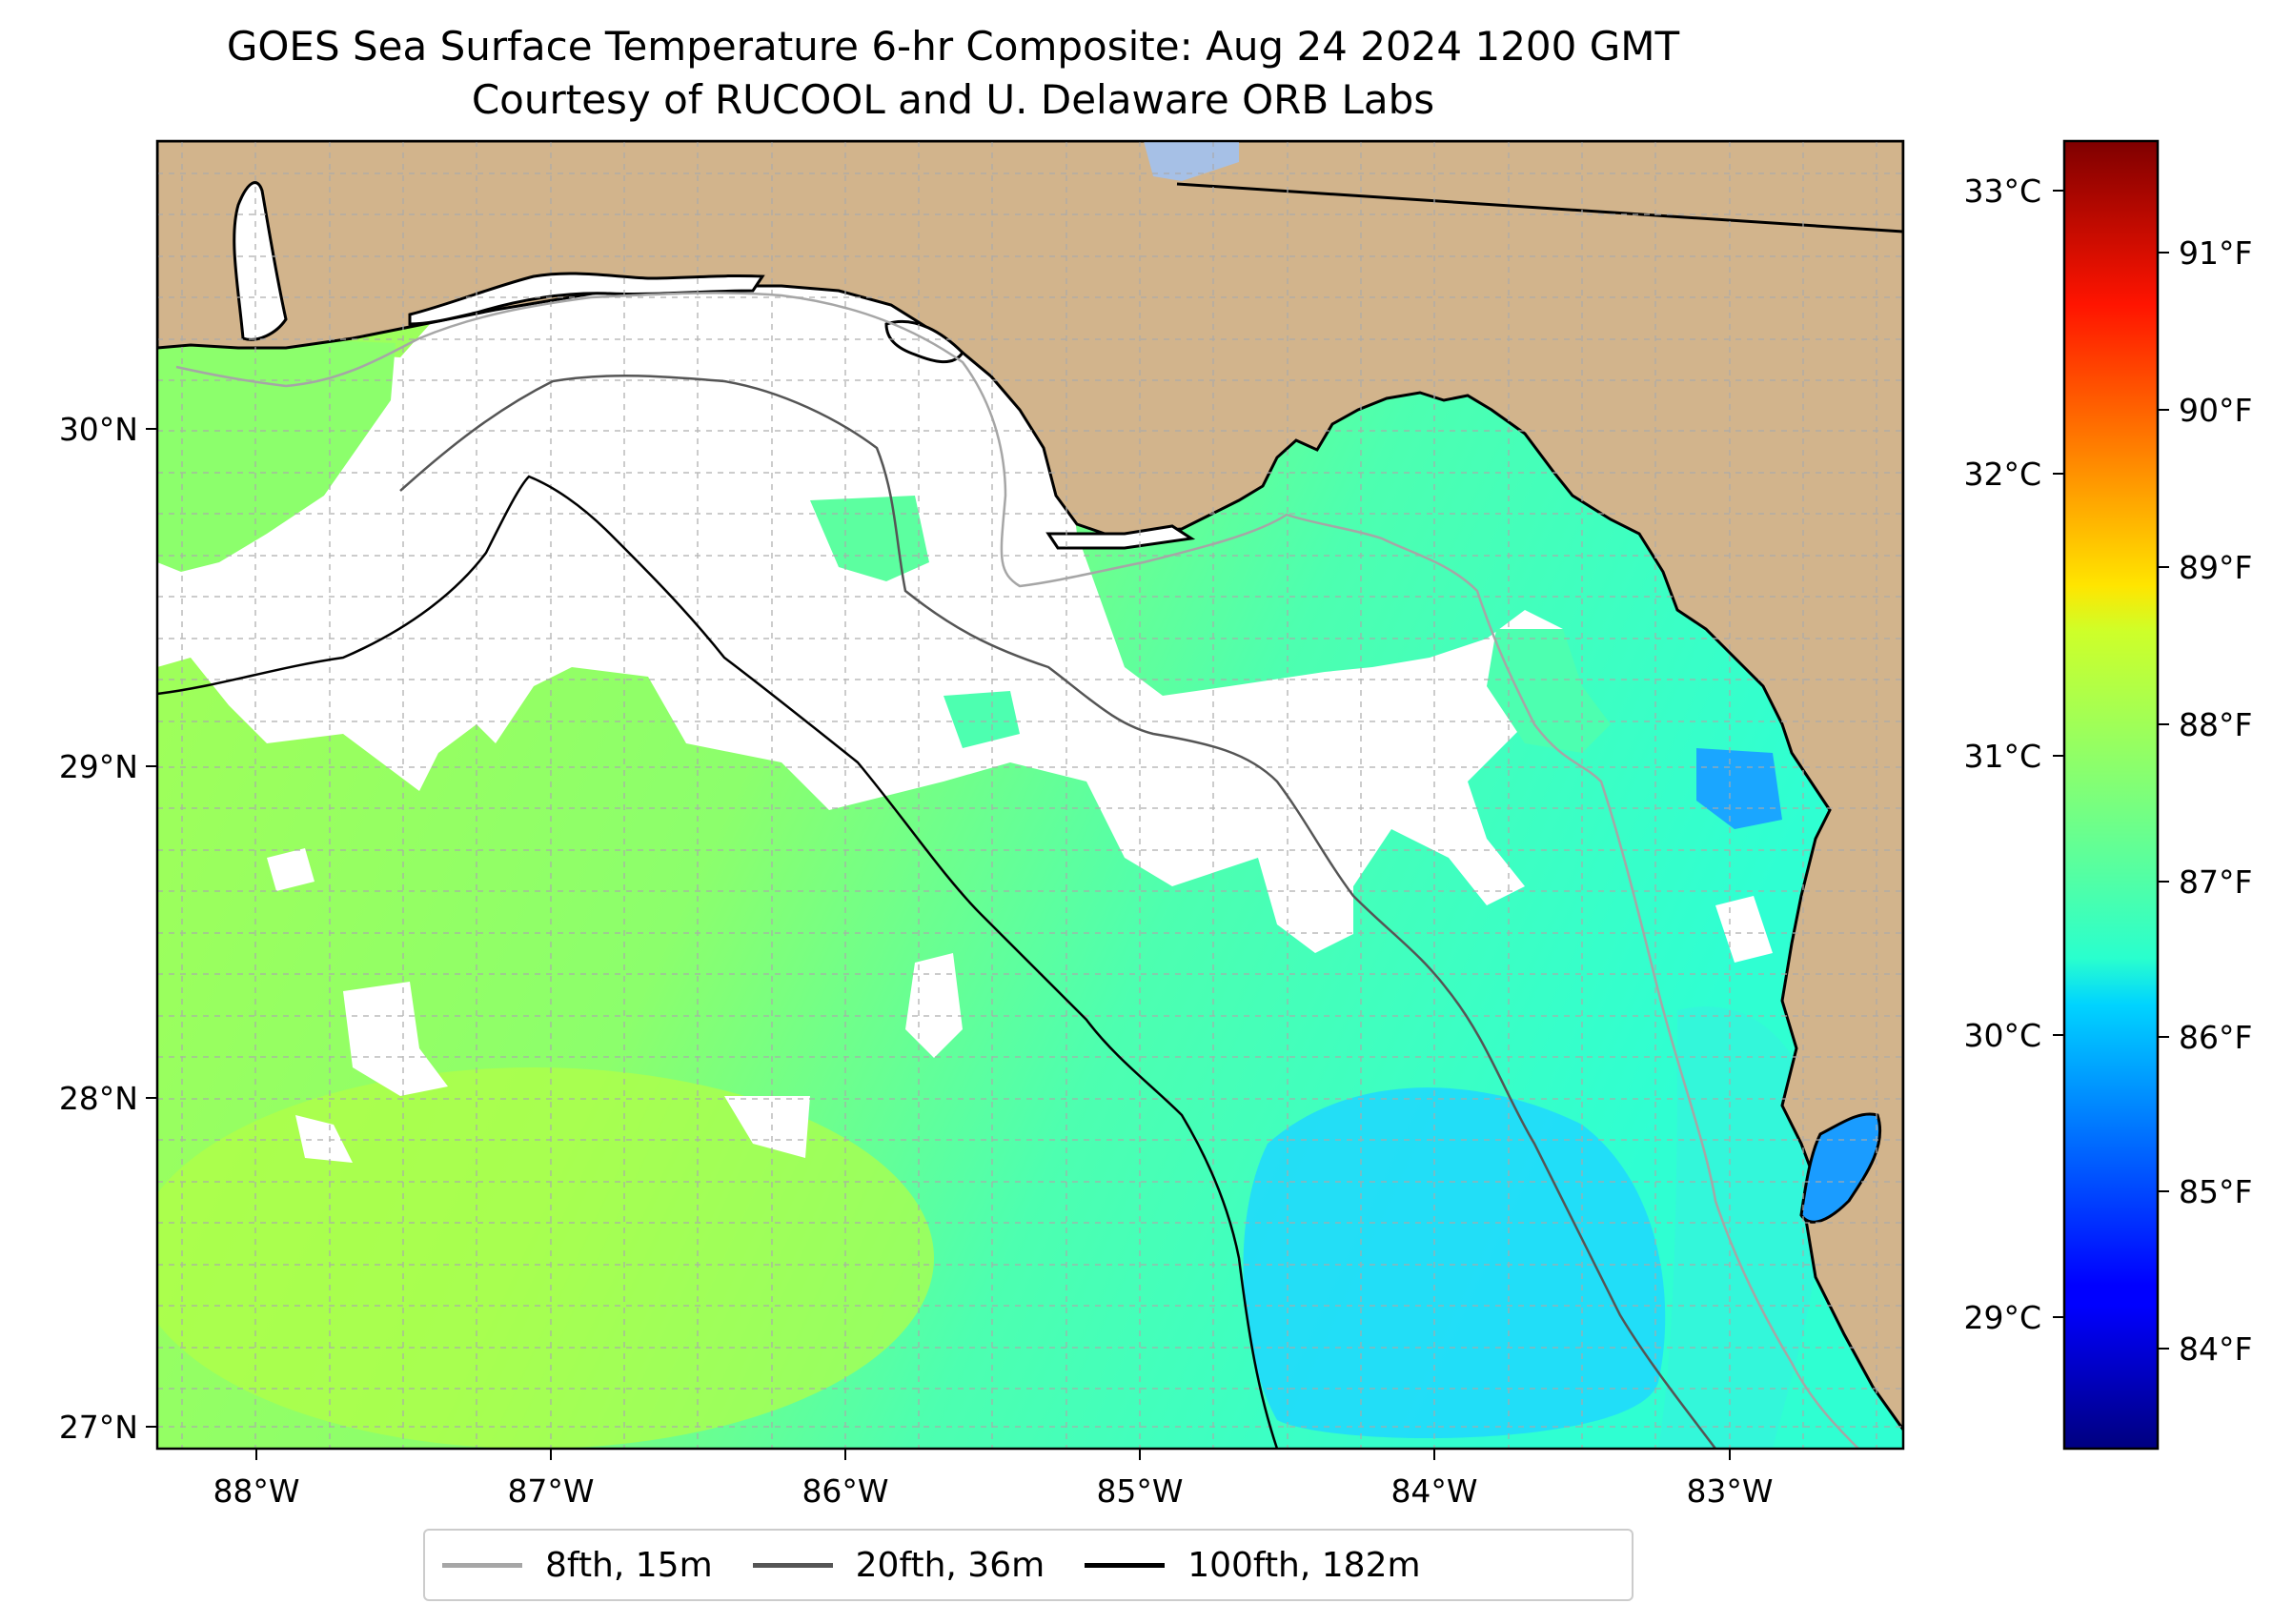  Describe the element at coordinates (924, 341) in the screenshot. I see `st-andrew-bay` at that location.